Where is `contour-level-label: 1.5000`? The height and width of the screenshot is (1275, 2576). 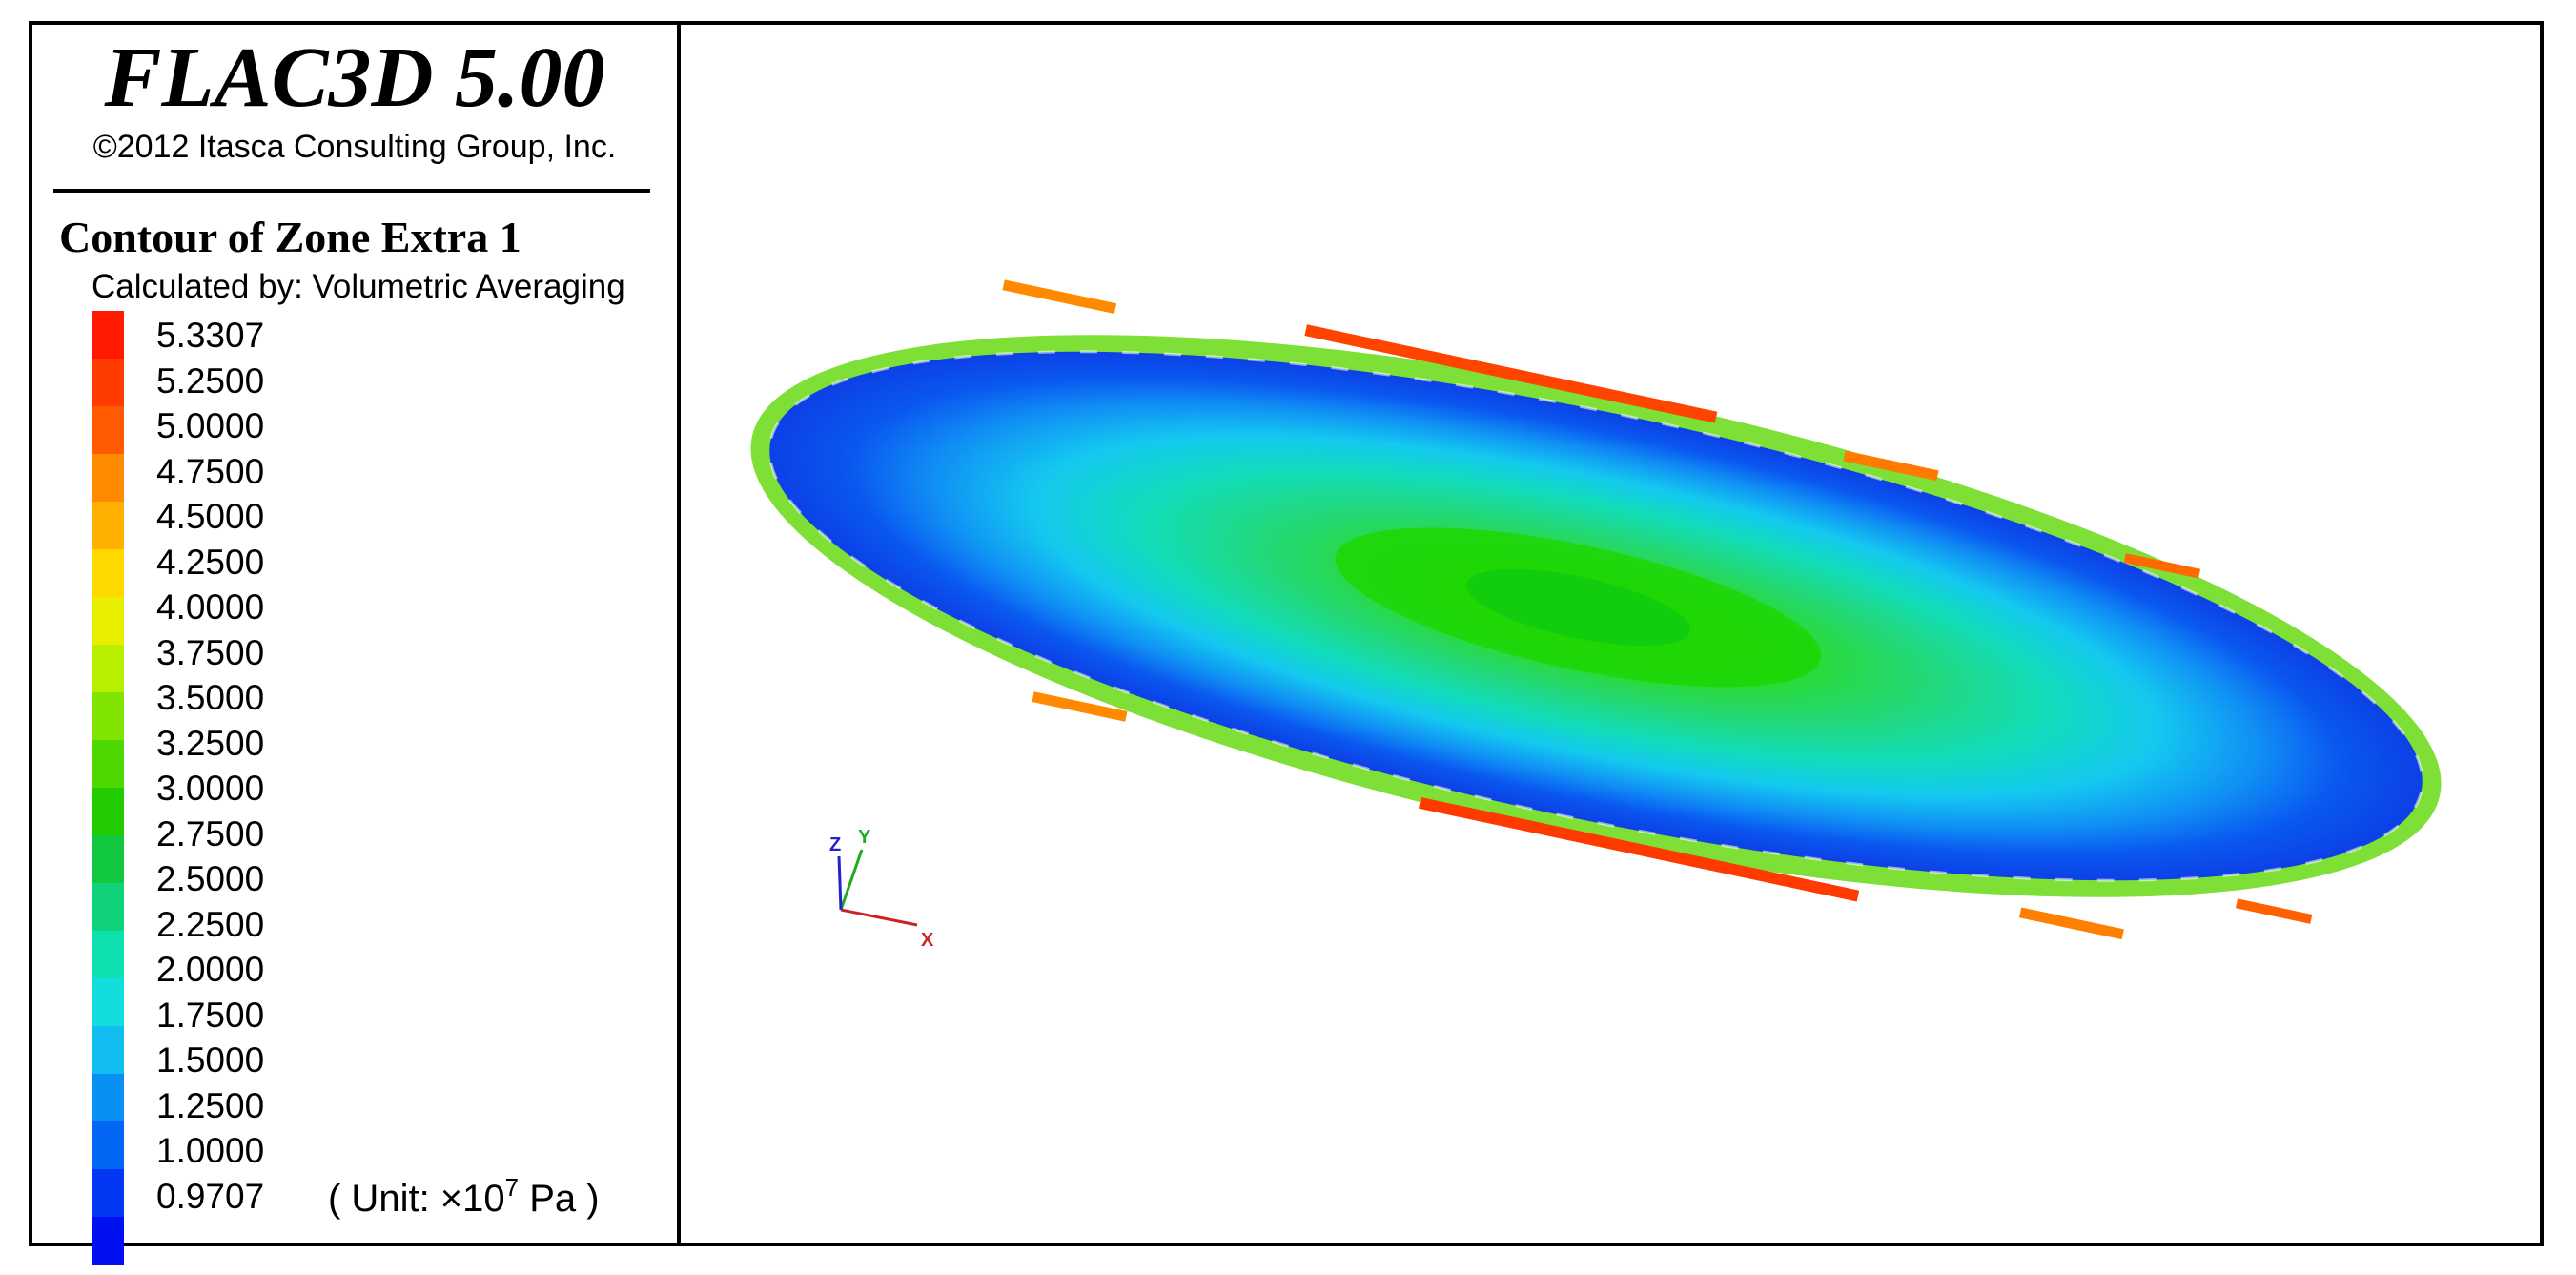
contour-level-label: 1.5000 is located at coordinates (210, 1060).